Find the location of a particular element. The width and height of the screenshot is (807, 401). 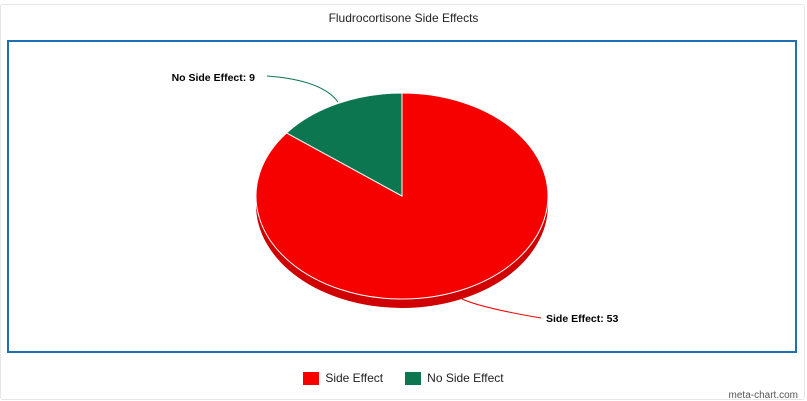

data-label-no-side-effect: No Side Effect: 9 is located at coordinates (214, 78).